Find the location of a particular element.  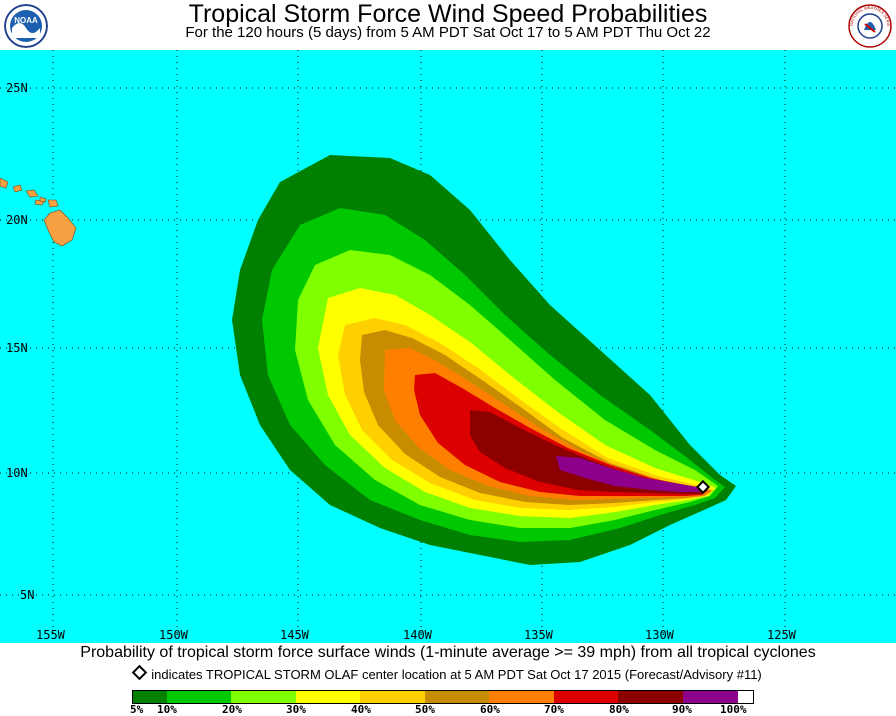

legend-label-90: 90% is located at coordinates (682, 709).